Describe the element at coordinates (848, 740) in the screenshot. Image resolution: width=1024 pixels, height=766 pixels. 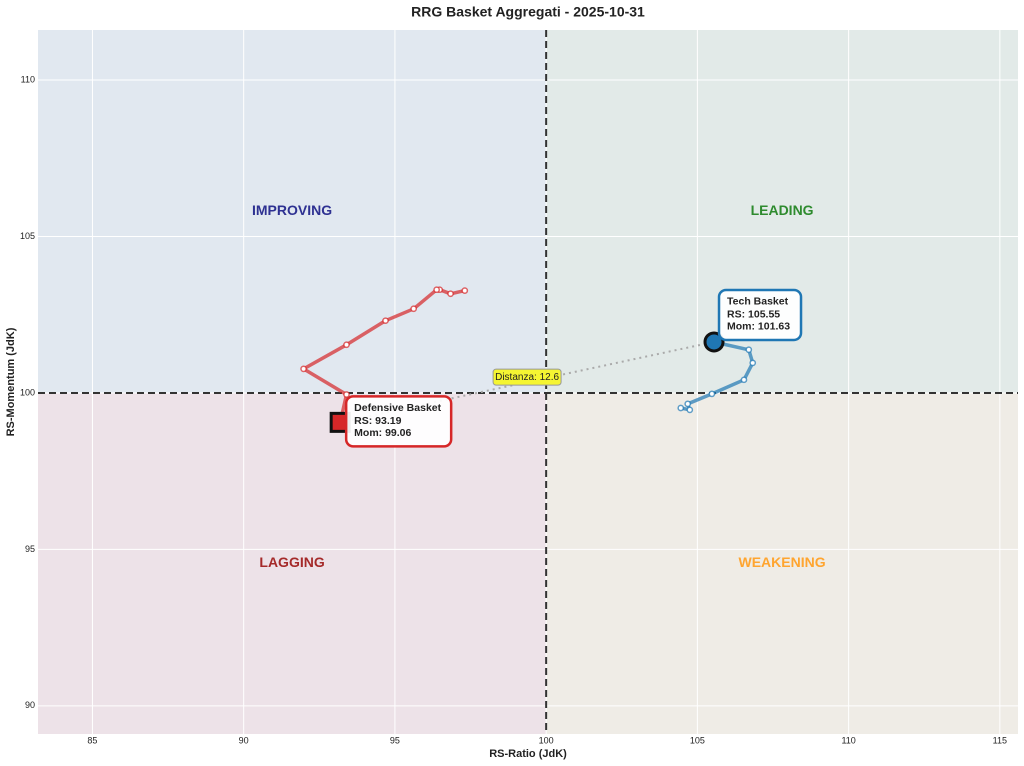
I see `x-tick-label: 110` at that location.